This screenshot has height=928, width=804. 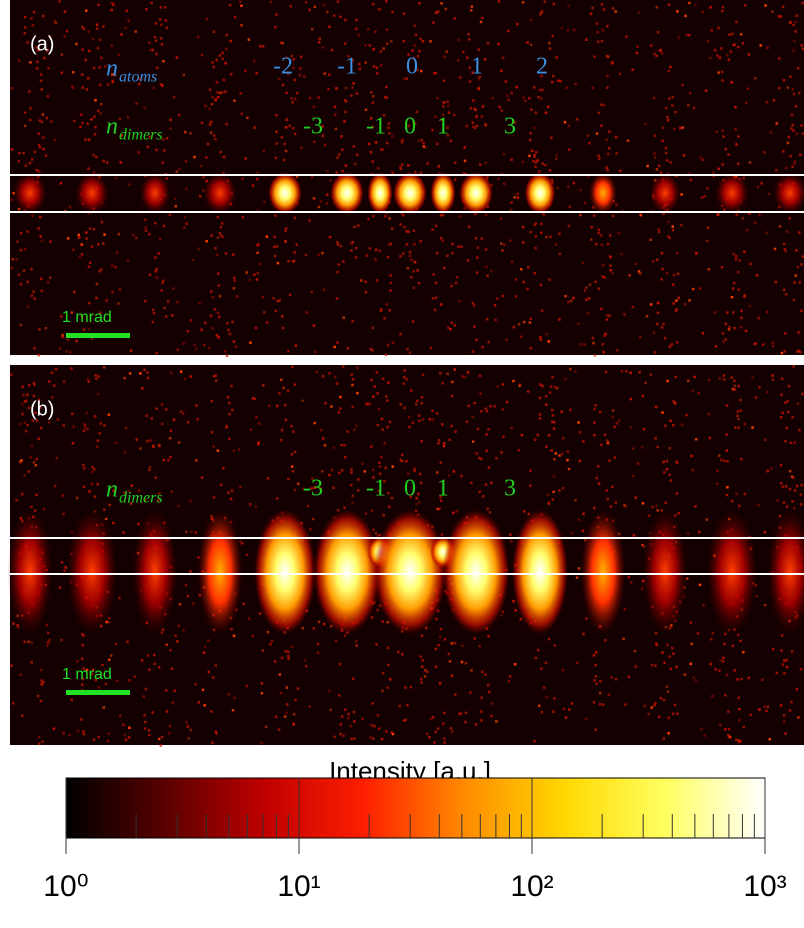 What do you see at coordinates (412, 67) in the screenshot?
I see `order-label: 0` at bounding box center [412, 67].